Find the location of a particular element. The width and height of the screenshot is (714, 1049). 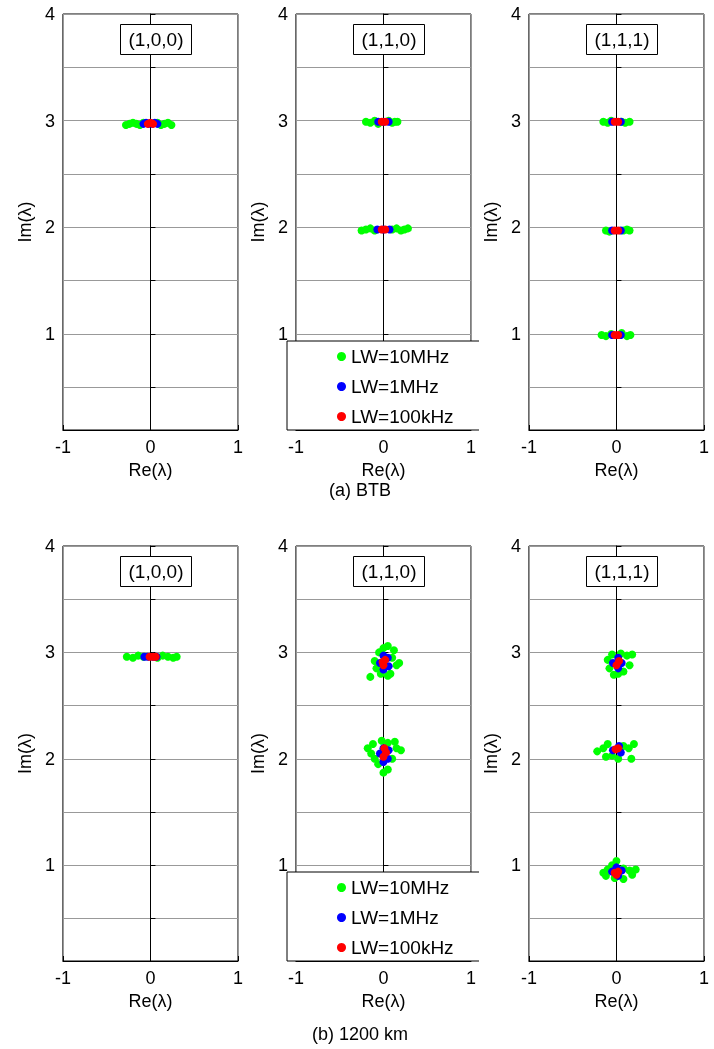

text: (a) BTB is located at coordinates (360, 490).